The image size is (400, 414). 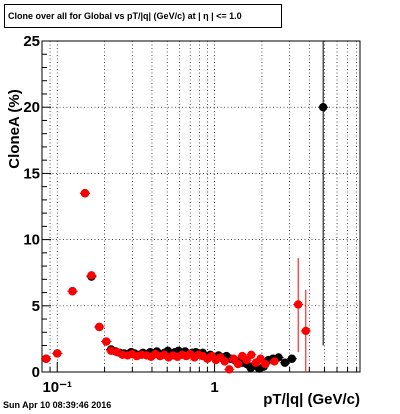 What do you see at coordinates (310, 206) in the screenshot?
I see `error-bars` at bounding box center [310, 206].